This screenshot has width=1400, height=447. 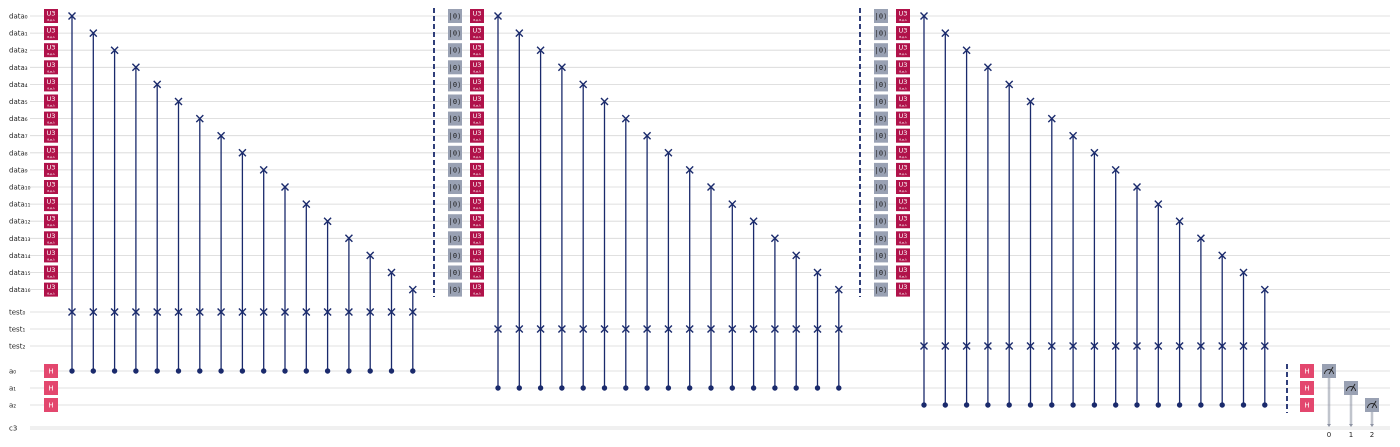 I want to click on wire-label-classical: c3, so click(x=13, y=429).